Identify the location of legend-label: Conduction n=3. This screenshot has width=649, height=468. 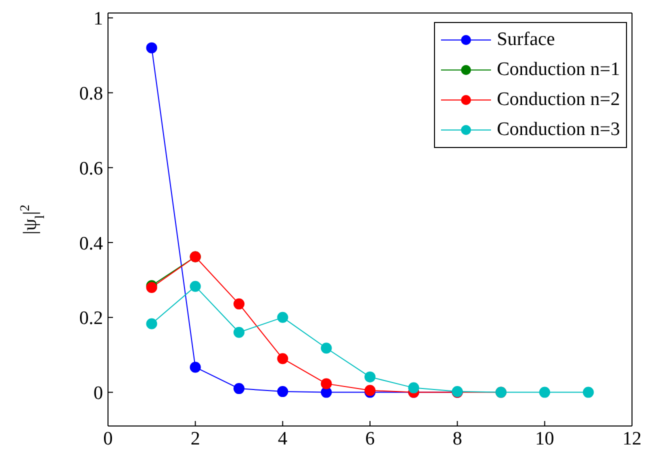
(558, 130).